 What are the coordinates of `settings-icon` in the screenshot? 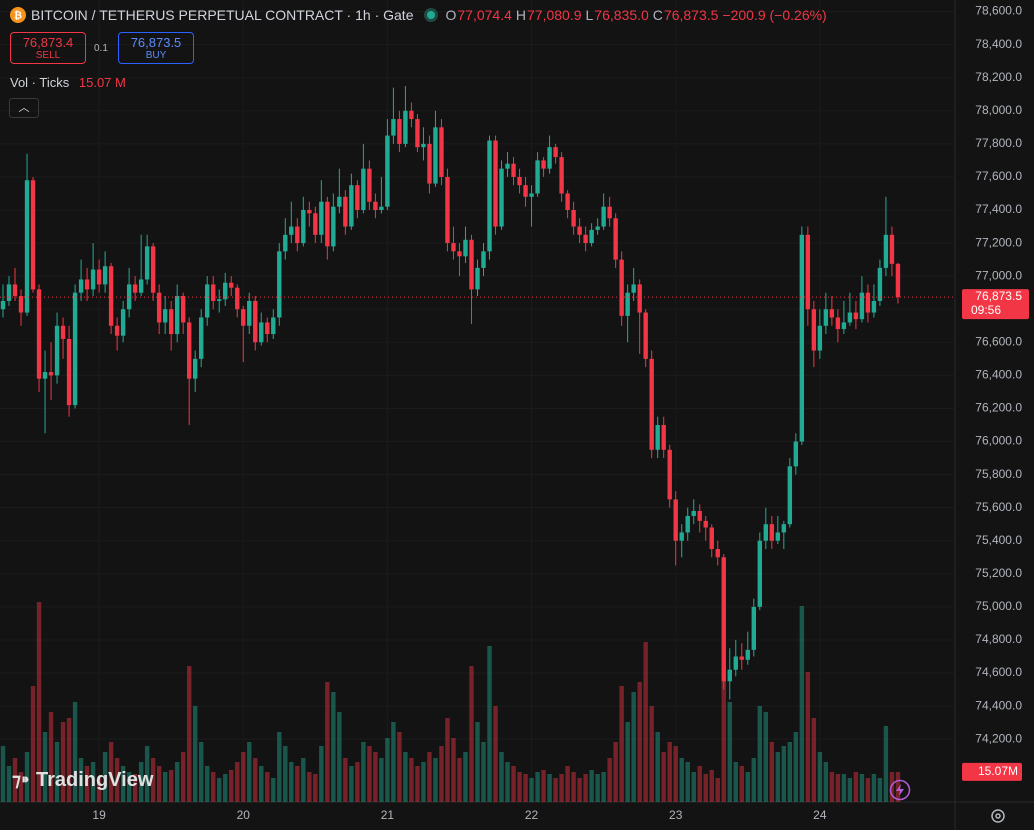 It's located at (998, 816).